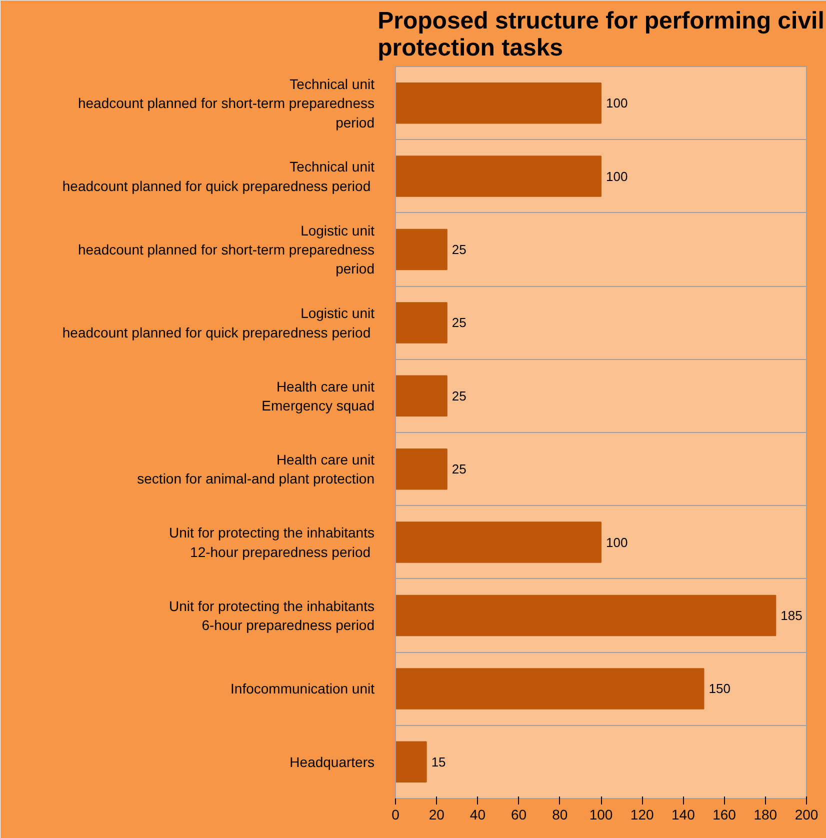 The width and height of the screenshot is (826, 838). I want to click on data-label: 15, so click(438, 762).